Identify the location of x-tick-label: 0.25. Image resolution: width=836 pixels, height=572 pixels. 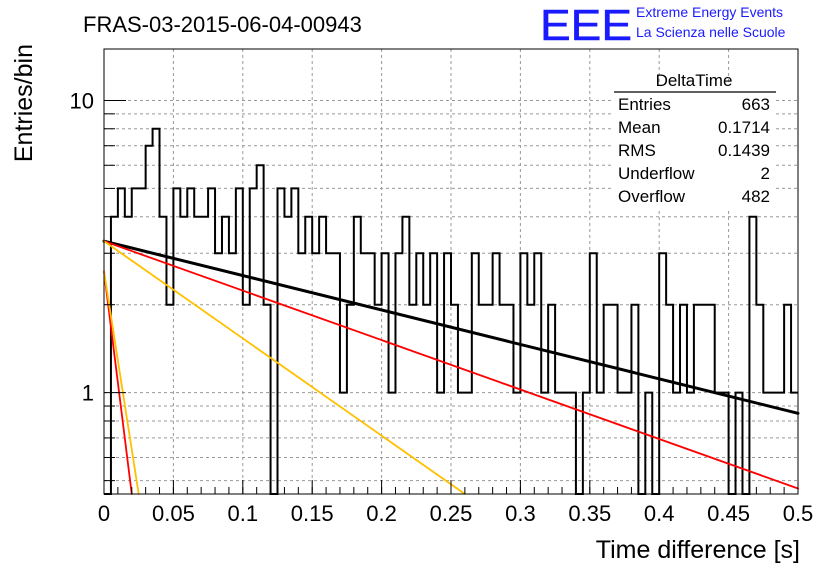
(451, 513).